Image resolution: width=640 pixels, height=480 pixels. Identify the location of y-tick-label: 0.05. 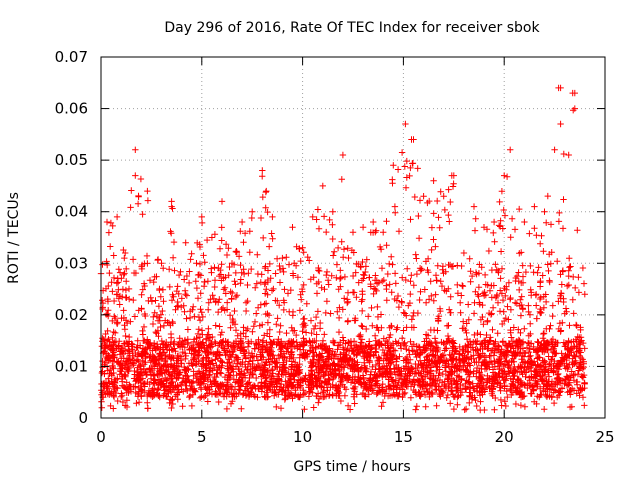
(71, 160).